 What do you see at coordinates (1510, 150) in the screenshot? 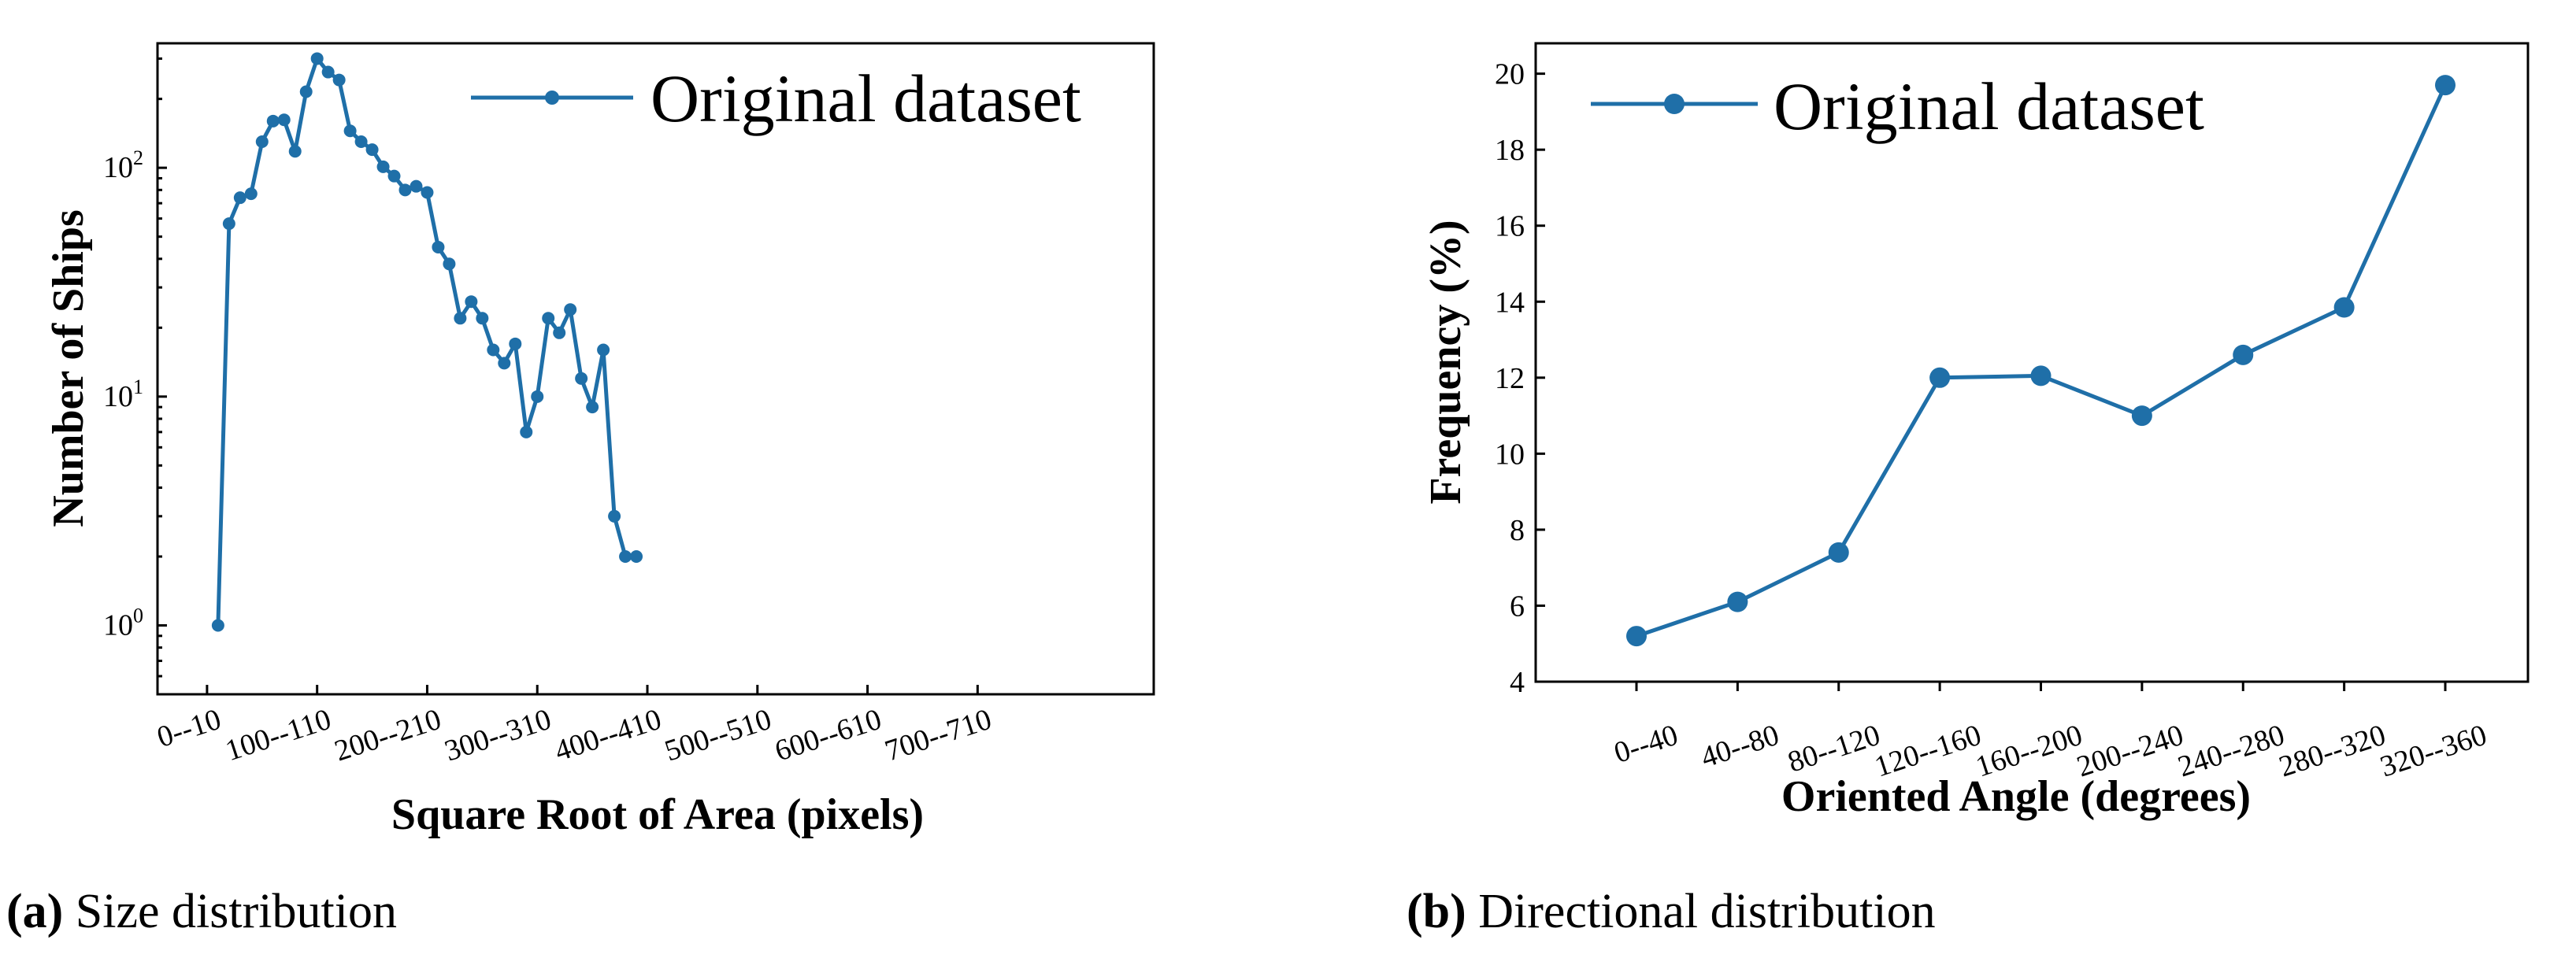
I see `y-tick-label-b: 18` at bounding box center [1510, 150].